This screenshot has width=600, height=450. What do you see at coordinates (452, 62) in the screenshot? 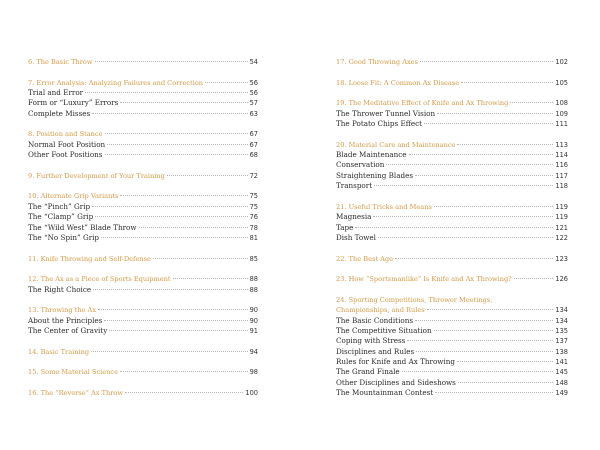
I see `toc-chapter-entry: 17. Good Throwing Axes 102` at bounding box center [452, 62].